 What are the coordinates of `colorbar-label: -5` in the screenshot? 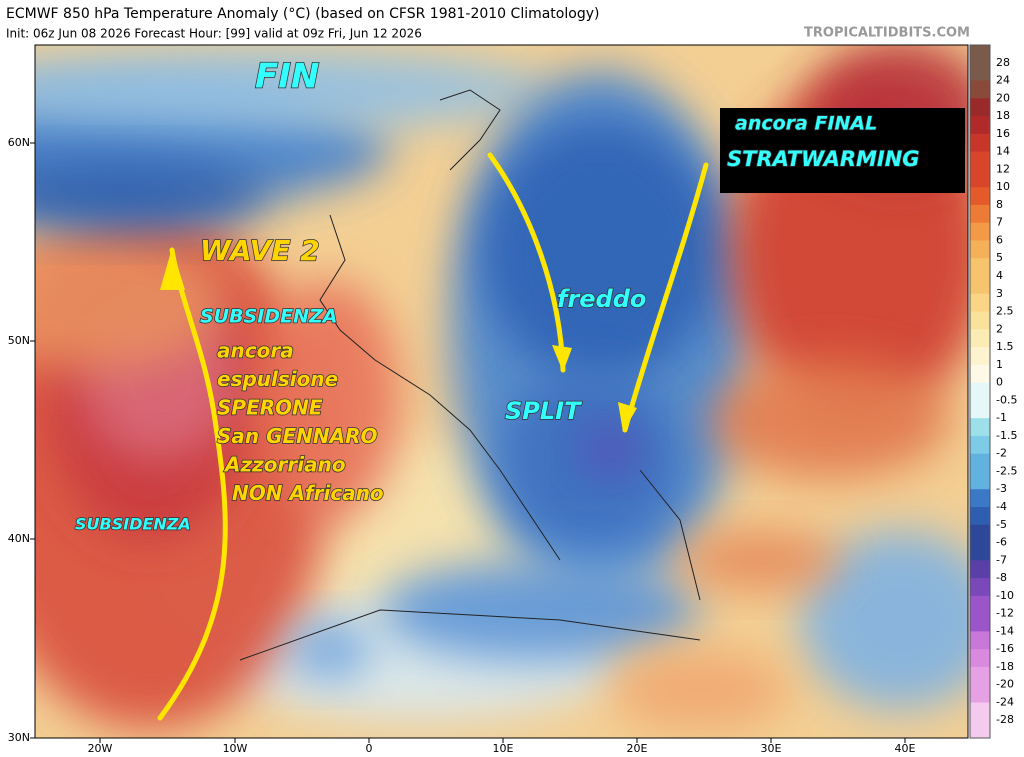 It's located at (1001, 524).